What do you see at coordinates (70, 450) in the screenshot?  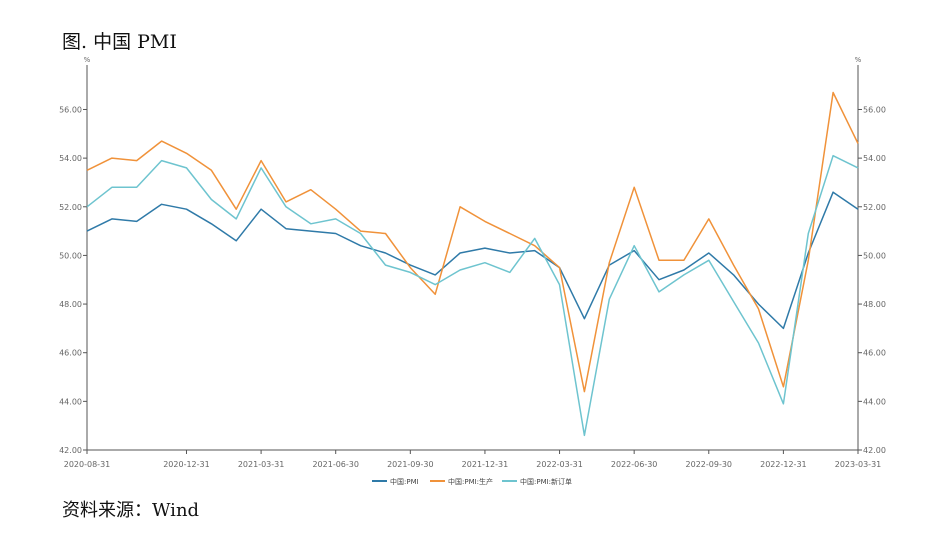 I see `y-tick-label-left: 42.00` at bounding box center [70, 450].